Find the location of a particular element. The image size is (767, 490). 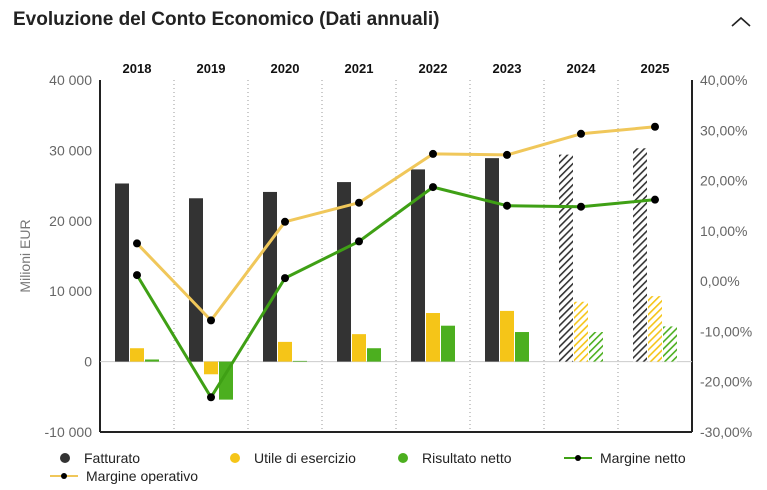

chevron-up-icon is located at coordinates (741, 21).